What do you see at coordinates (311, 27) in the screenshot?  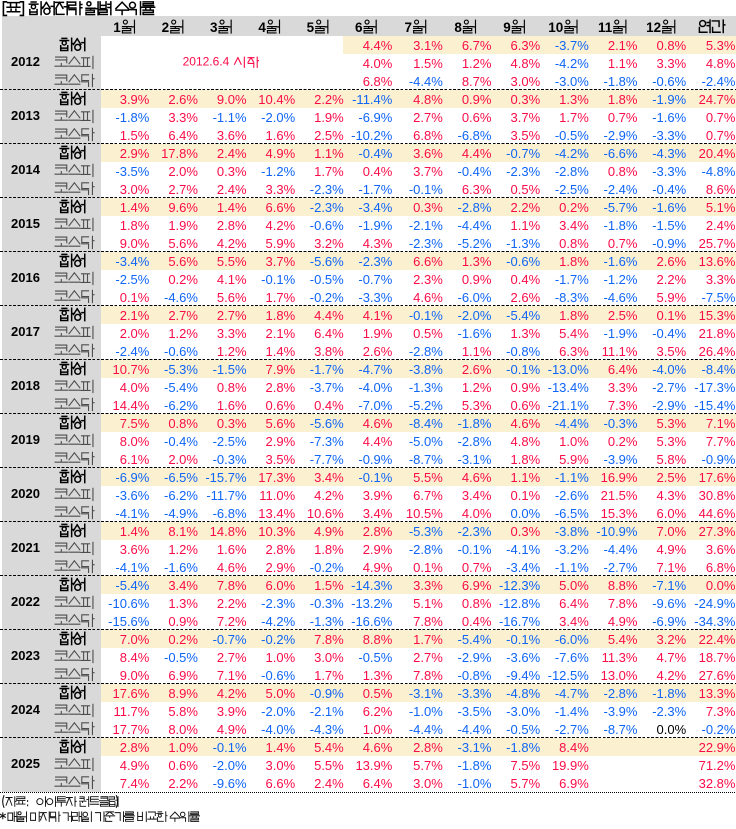 I see `svg-text: 5` at bounding box center [311, 27].